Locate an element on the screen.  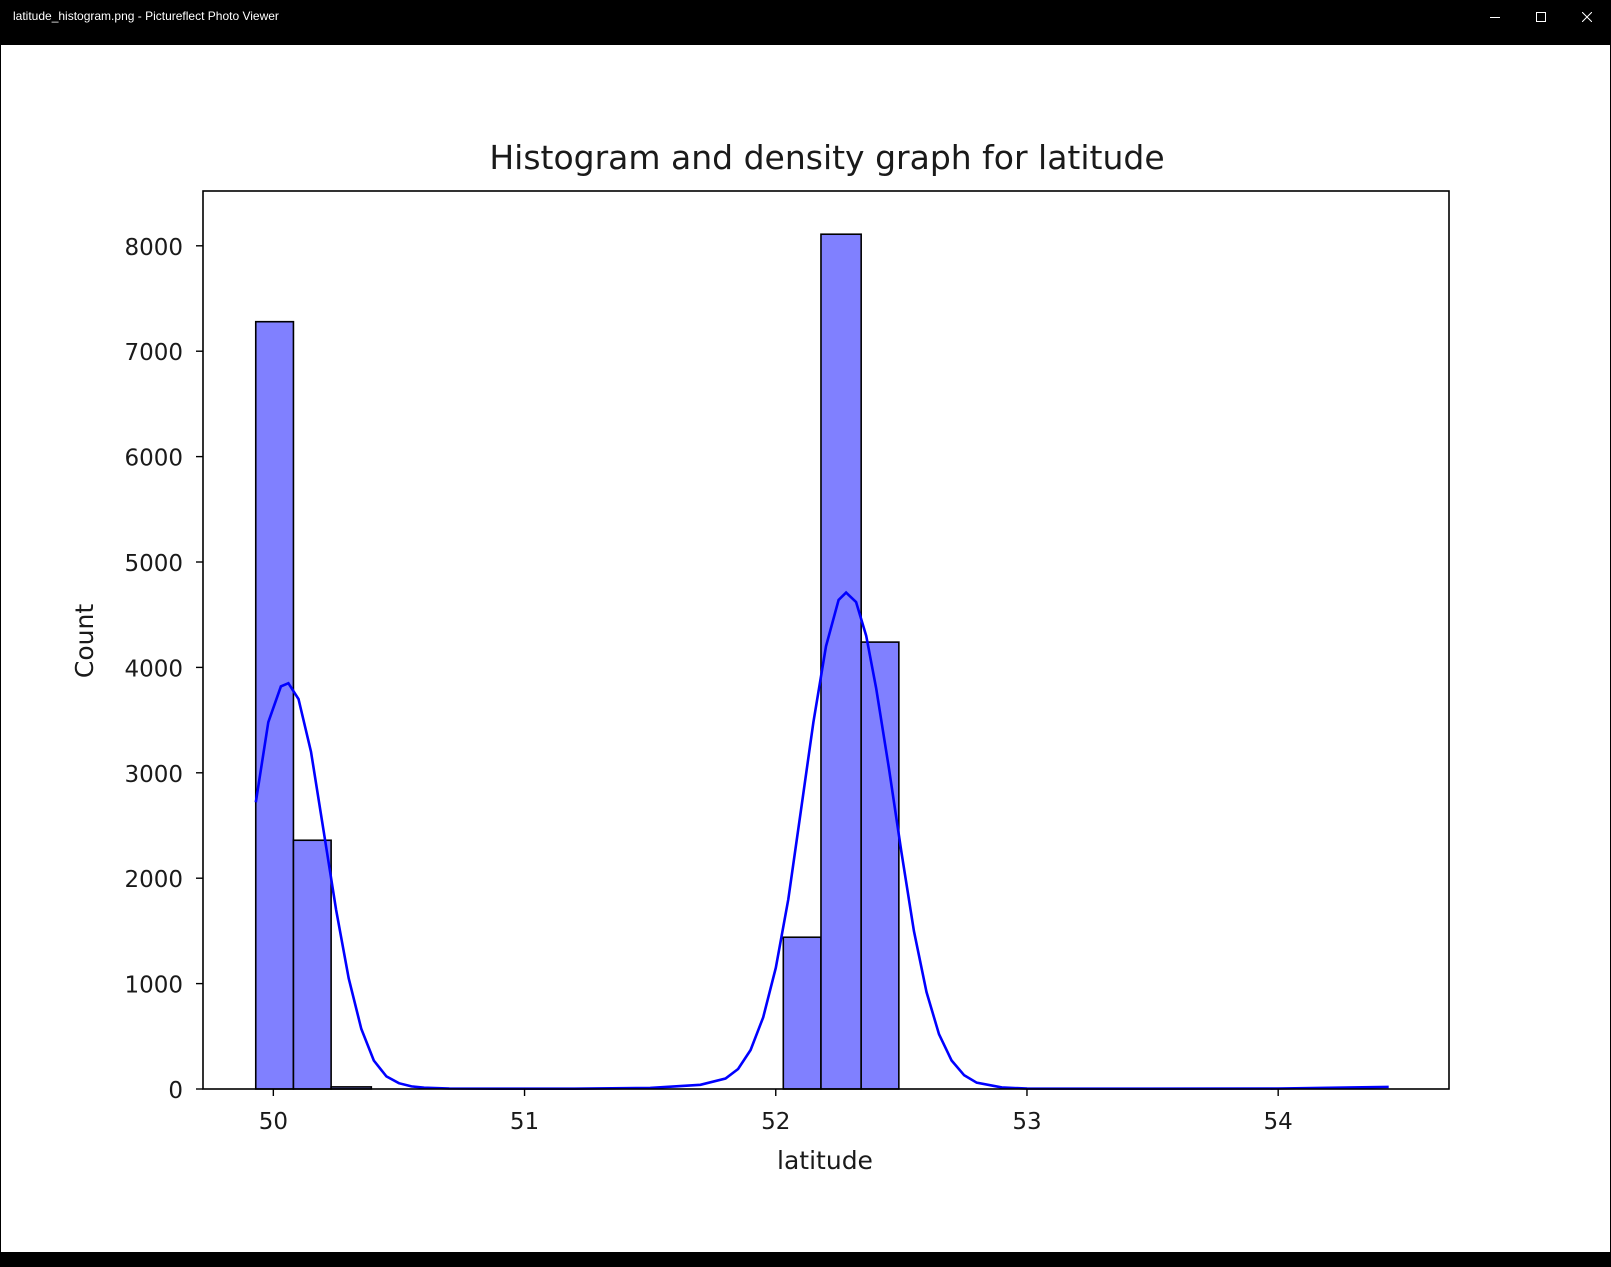
close-icon is located at coordinates (1587, 17).